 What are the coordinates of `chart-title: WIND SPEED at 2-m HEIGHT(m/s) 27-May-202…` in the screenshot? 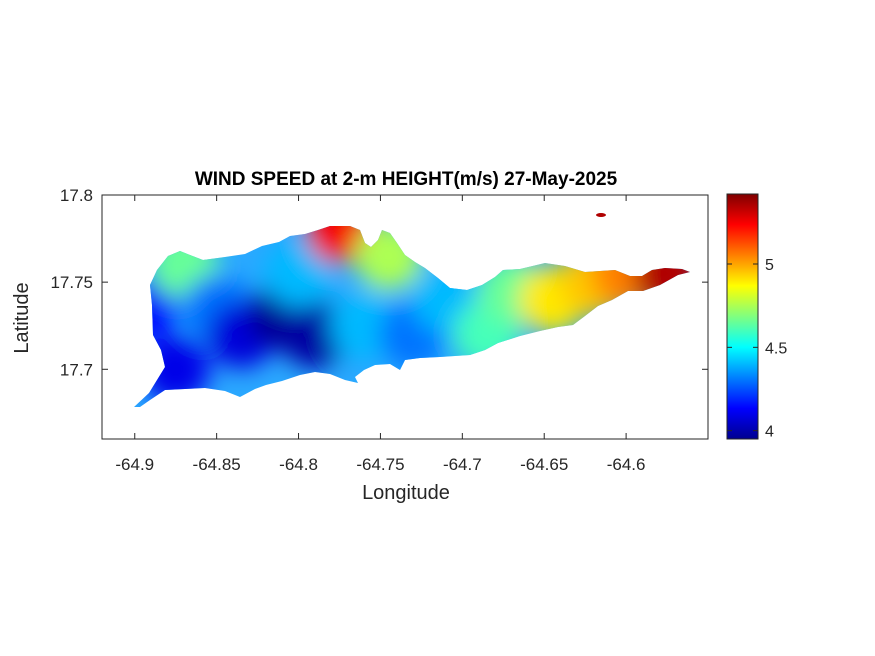 It's located at (406, 179).